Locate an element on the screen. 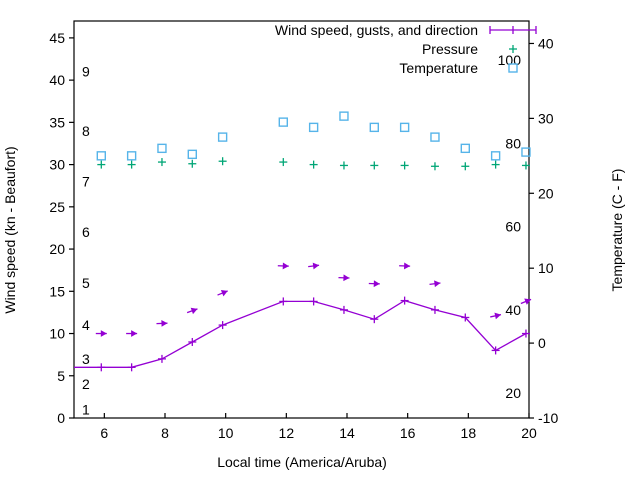  y-tick-label: 15 is located at coordinates (57, 291).